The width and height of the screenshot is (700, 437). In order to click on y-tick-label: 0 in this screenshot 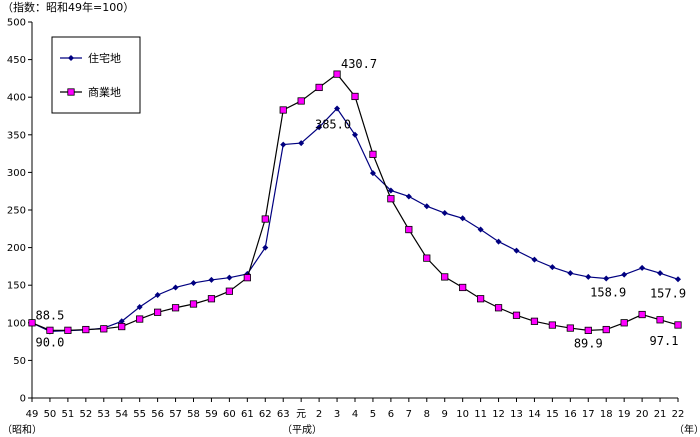, I will do `click(23, 399)`.